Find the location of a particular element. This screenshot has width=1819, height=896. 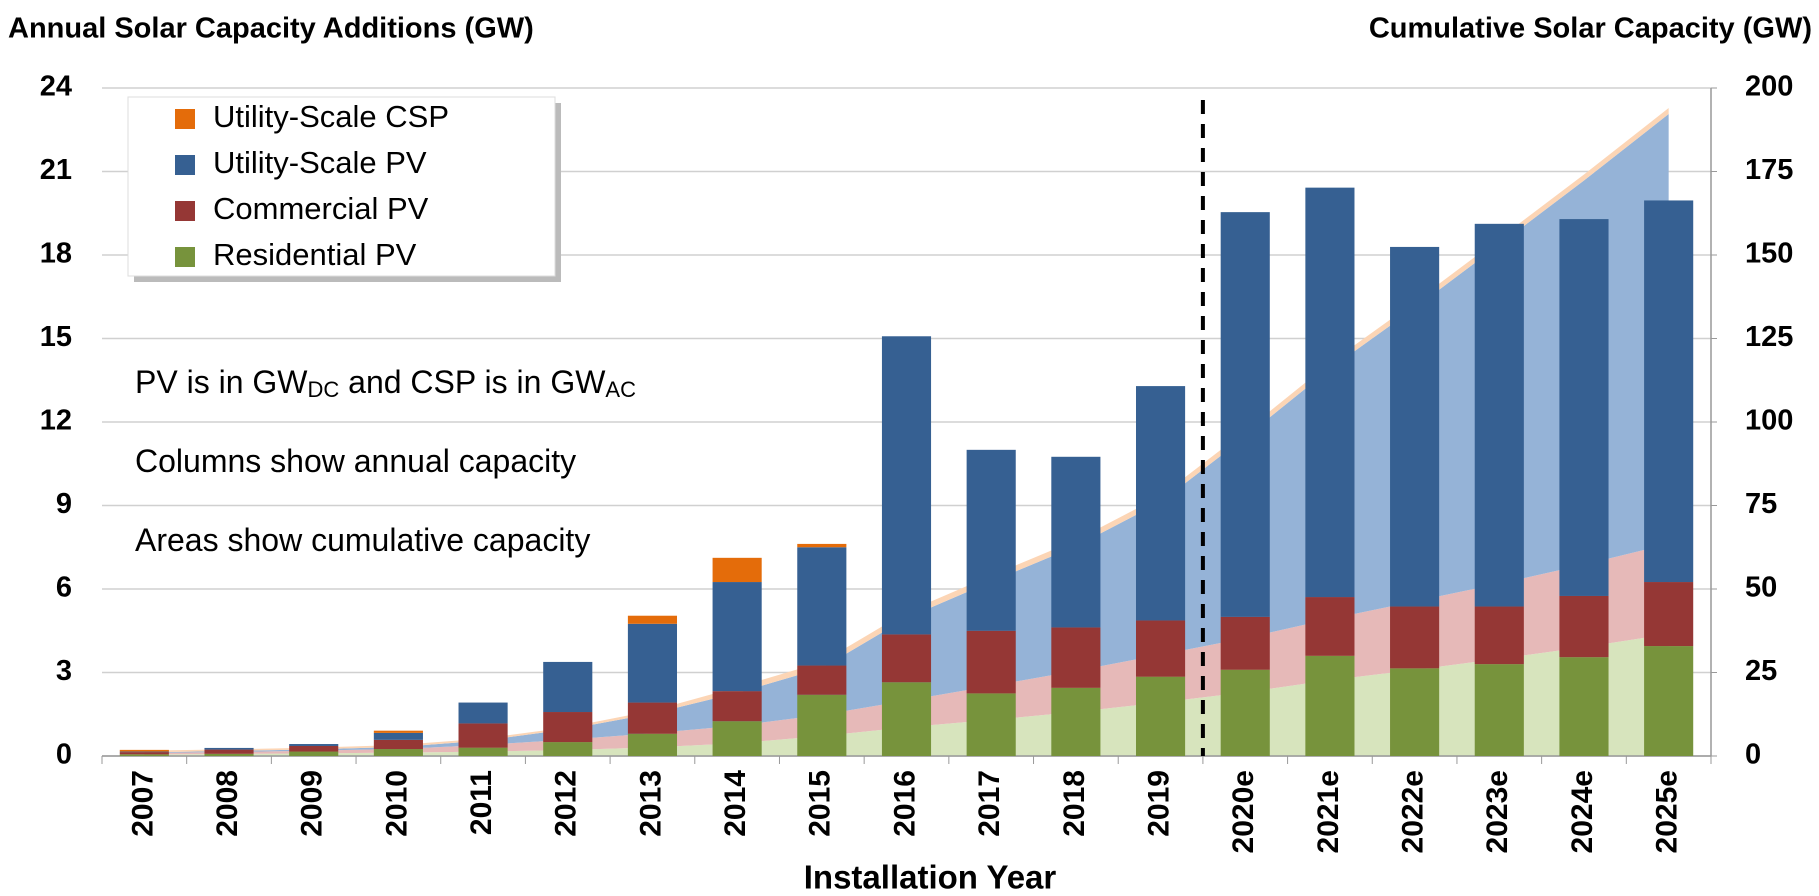

y2-tick-label: 25 is located at coordinates (1761, 671).